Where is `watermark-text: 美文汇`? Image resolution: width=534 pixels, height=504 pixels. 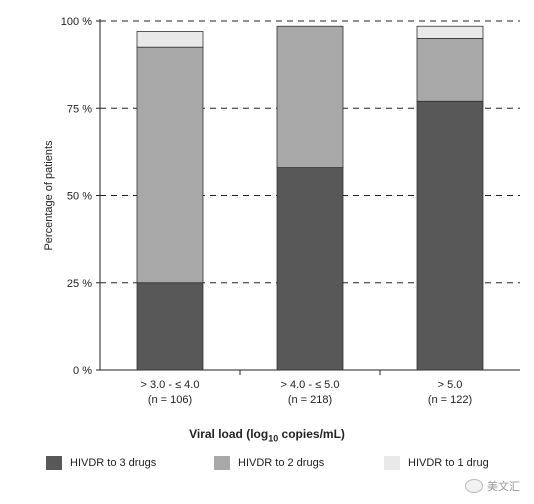
watermark-text: 美文汇 is located at coordinates (503, 487).